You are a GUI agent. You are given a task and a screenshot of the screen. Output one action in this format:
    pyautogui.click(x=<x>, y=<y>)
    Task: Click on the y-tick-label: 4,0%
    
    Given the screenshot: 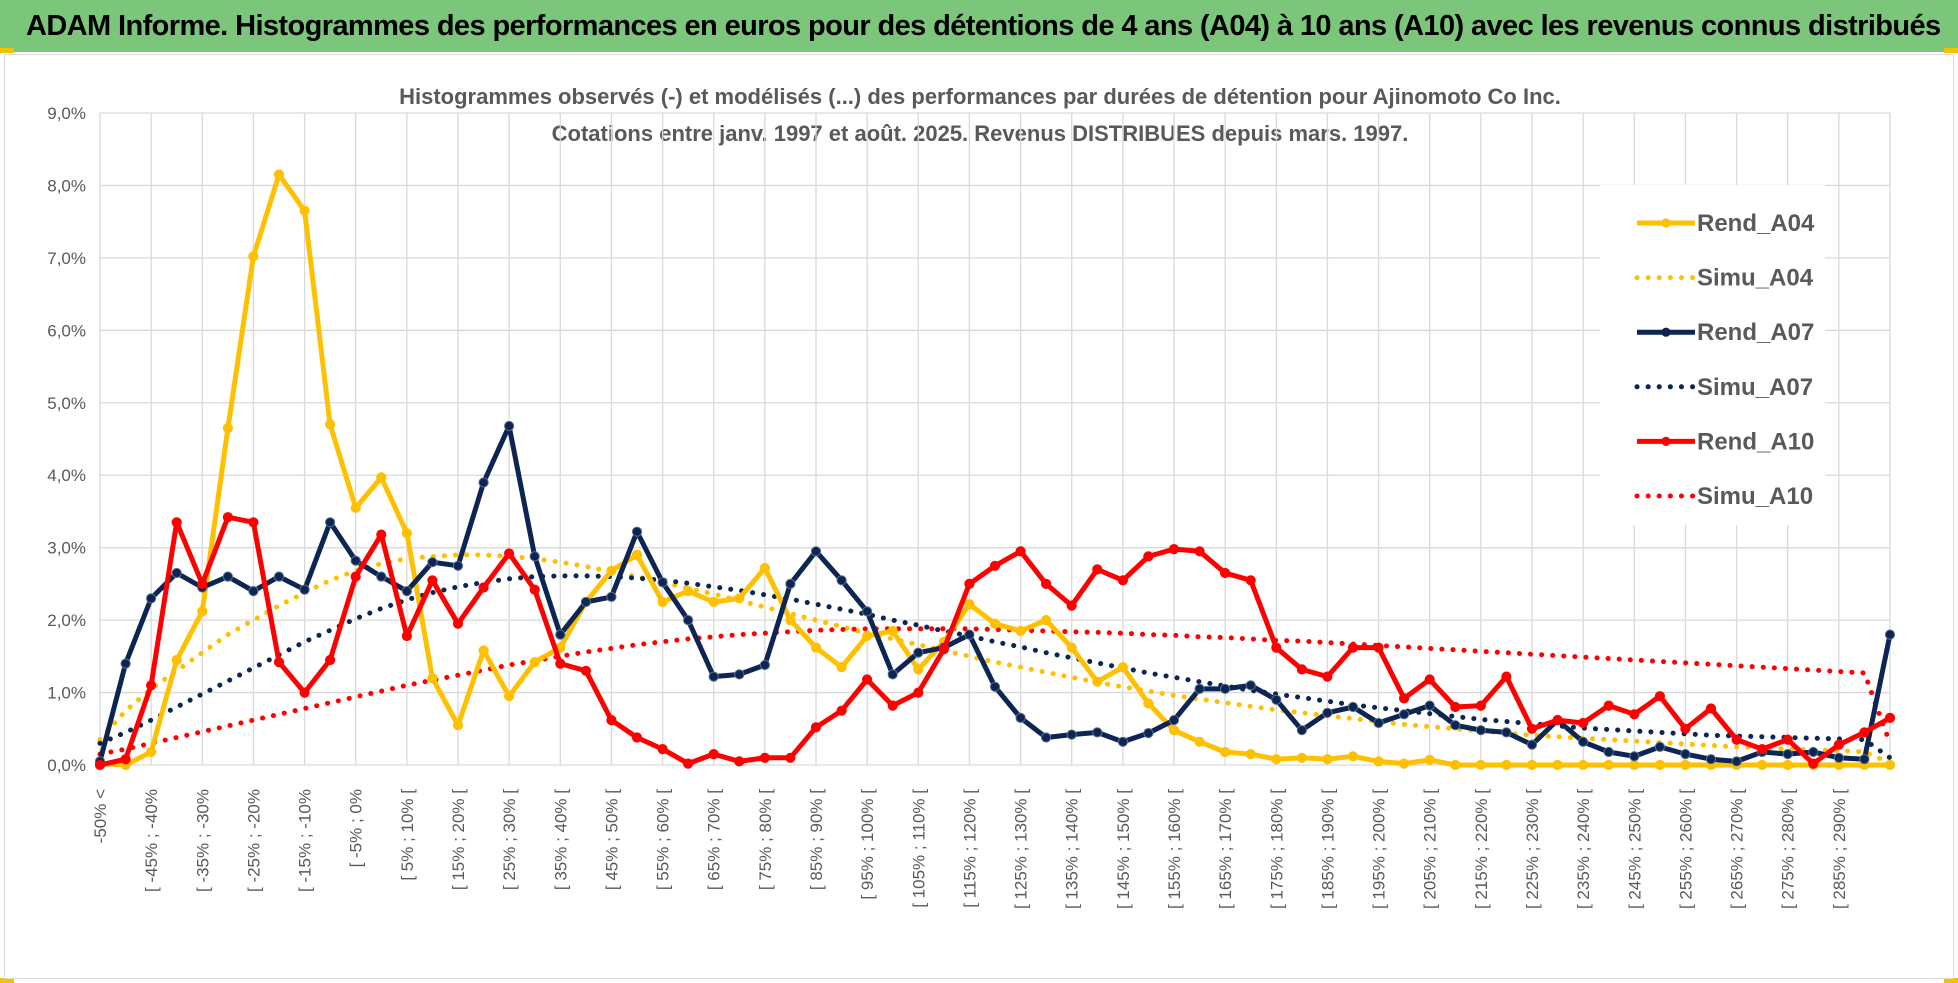 What is the action you would take?
    pyautogui.click(x=66, y=475)
    